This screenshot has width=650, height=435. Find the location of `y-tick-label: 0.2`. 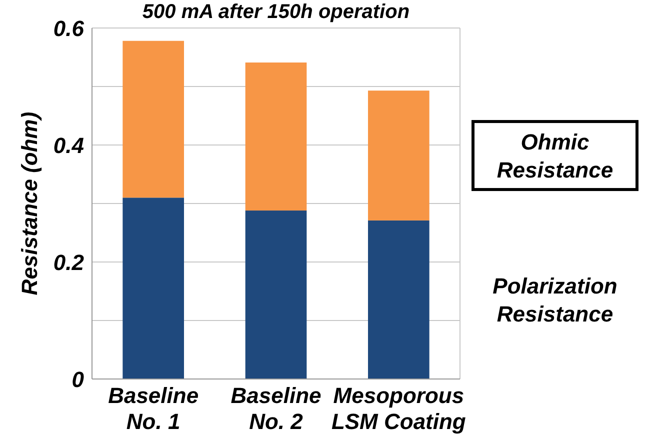

y-tick-label: 0.2 is located at coordinates (69, 262).